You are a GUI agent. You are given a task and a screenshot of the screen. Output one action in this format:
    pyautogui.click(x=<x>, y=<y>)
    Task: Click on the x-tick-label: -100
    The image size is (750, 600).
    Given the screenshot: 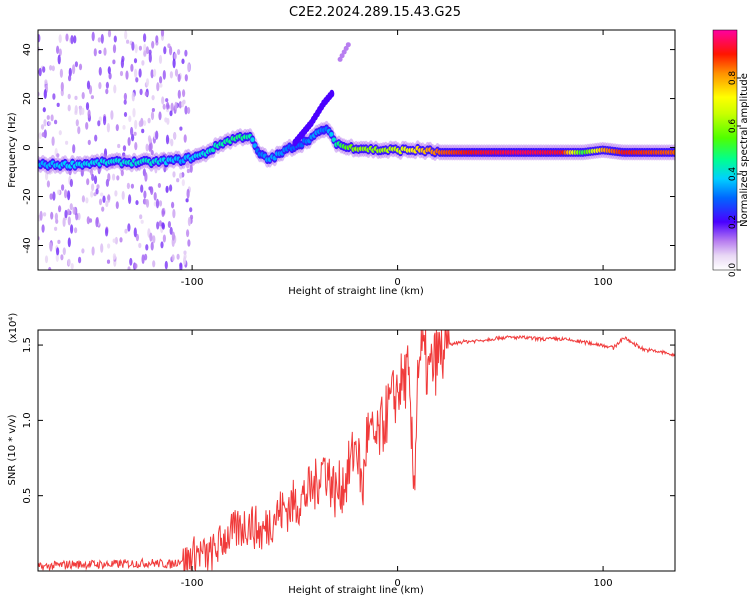 What is the action you would take?
    pyautogui.click(x=192, y=583)
    